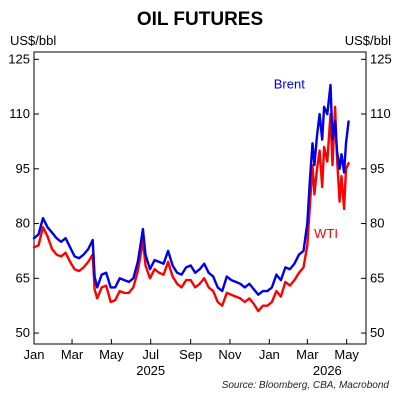 Image resolution: width=400 pixels, height=400 pixels. Describe the element at coordinates (326, 233) in the screenshot. I see `series-label-wti: WTI` at that location.